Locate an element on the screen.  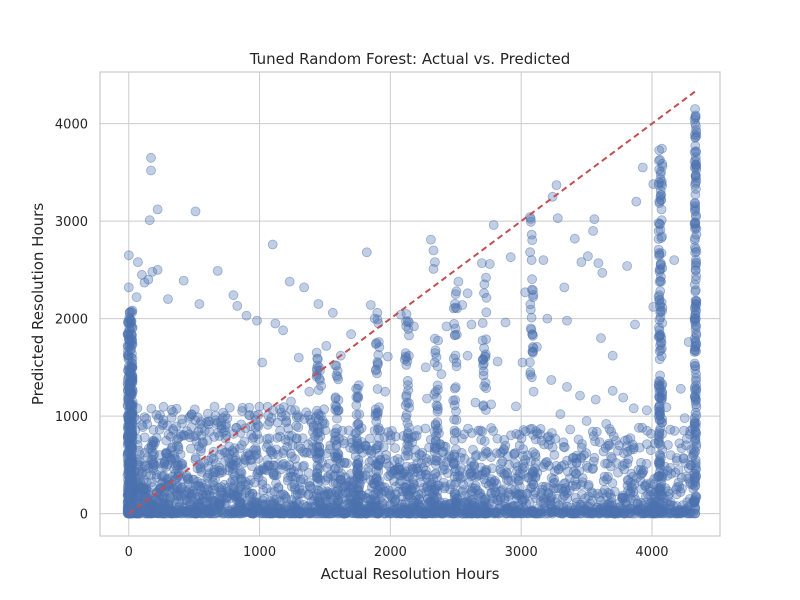
x-tick-label: 1000 is located at coordinates (259, 552).